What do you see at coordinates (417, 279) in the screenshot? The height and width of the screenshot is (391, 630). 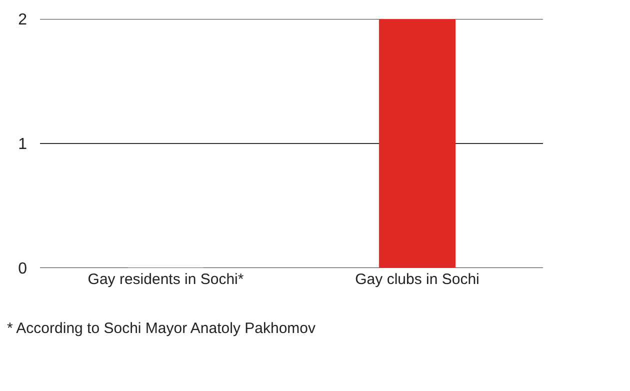 I see `x-tick-label: Gay clubs in Sochi` at bounding box center [417, 279].